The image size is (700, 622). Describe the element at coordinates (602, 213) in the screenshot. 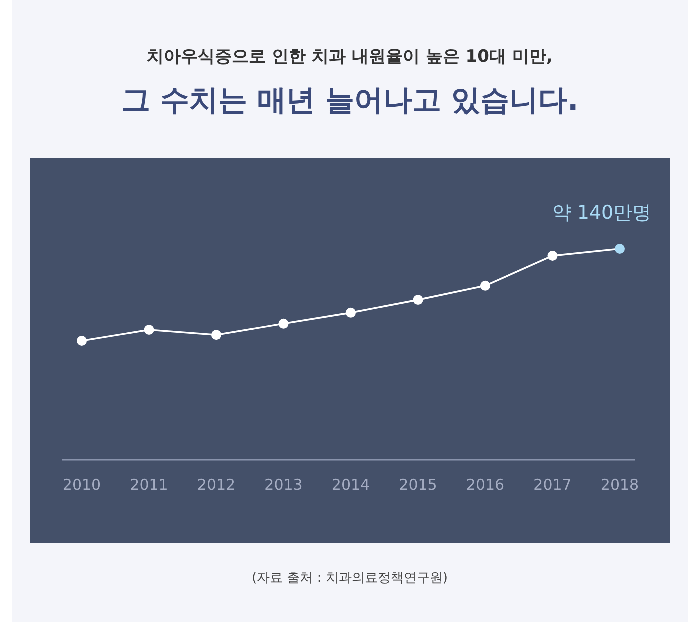

I see `annotation: 약 140만명` at that location.